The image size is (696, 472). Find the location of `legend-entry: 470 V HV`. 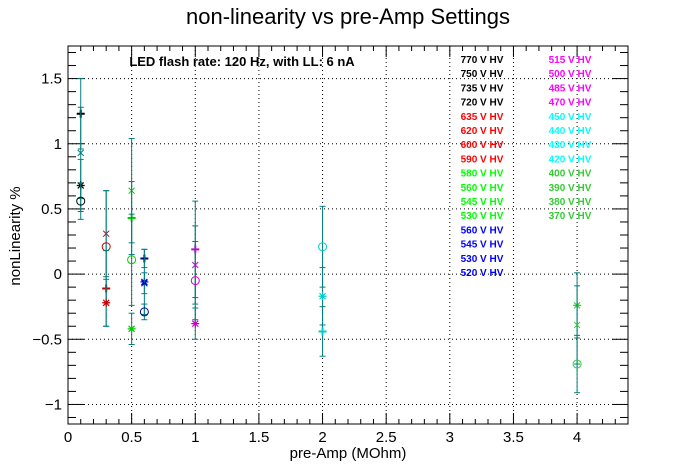

legend-entry: 470 V HV is located at coordinates (570, 103).